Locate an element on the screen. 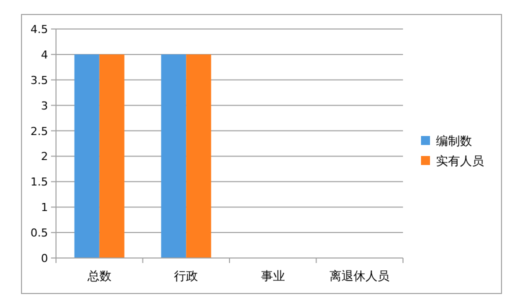 The width and height of the screenshot is (515, 307). y-tick-label: 0 is located at coordinates (44, 258).